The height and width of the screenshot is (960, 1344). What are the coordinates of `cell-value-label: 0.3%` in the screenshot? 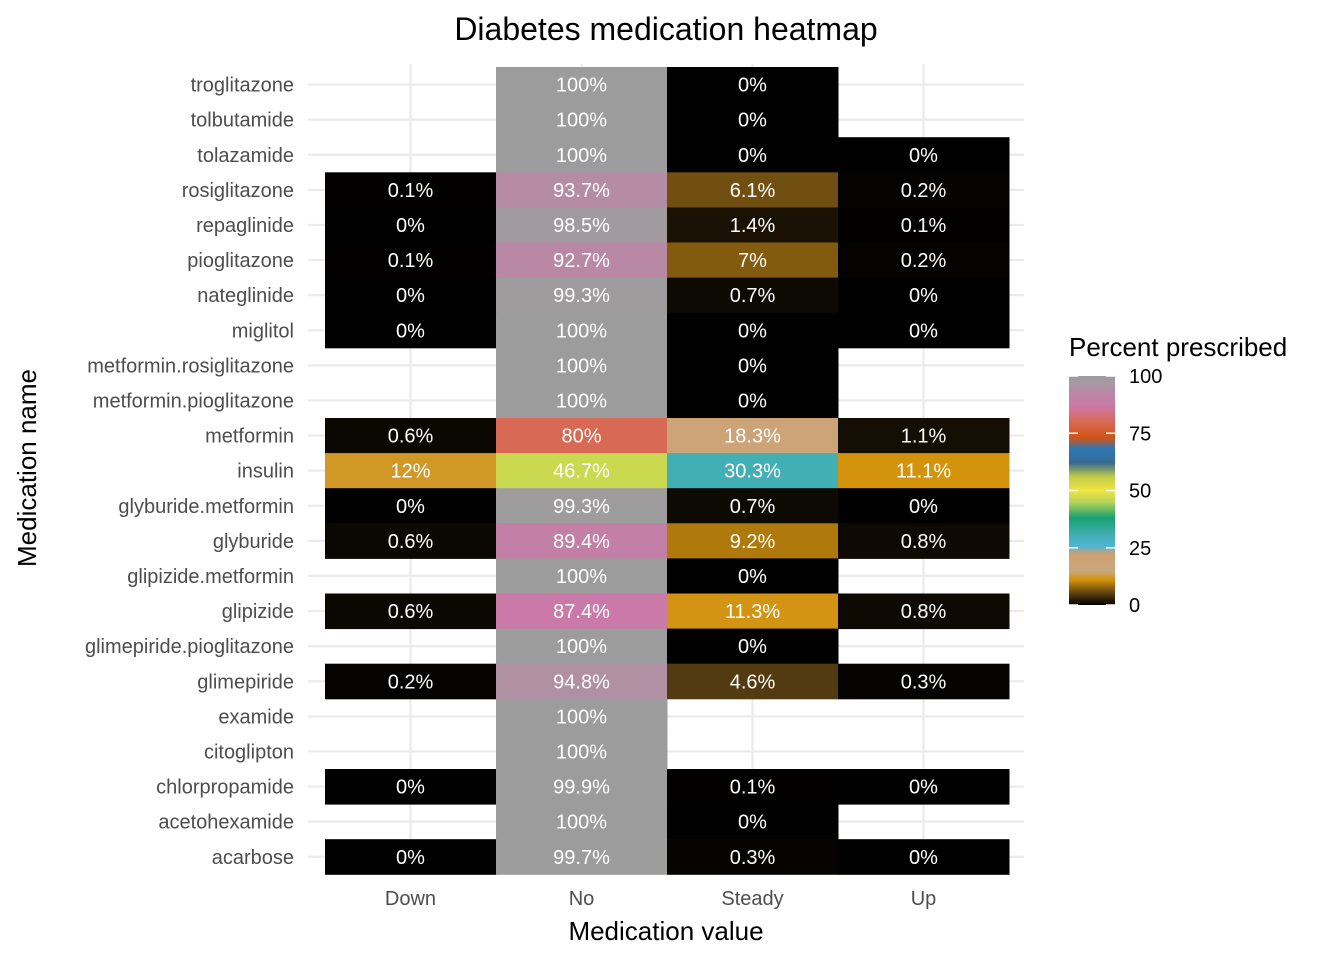 It's located at (924, 682).